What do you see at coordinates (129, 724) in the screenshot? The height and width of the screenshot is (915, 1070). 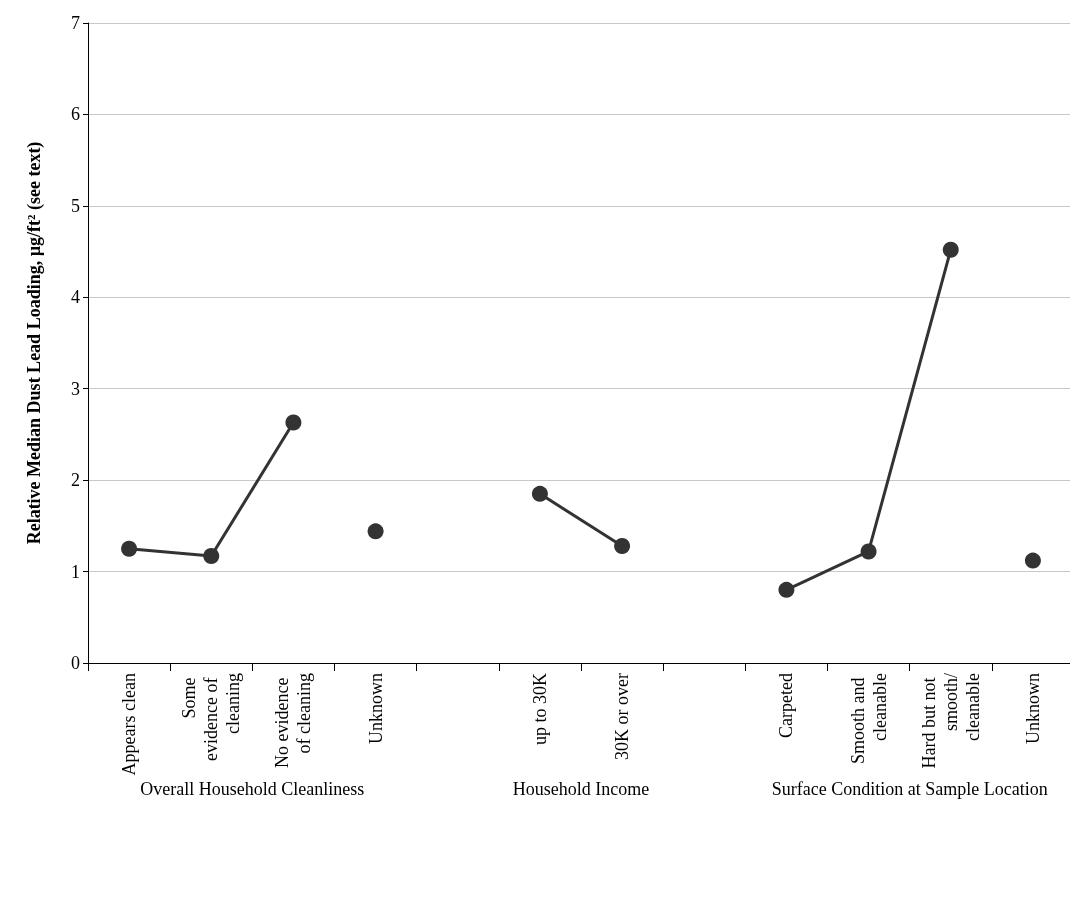 I see `x-tick-label: Appears clean` at bounding box center [129, 724].